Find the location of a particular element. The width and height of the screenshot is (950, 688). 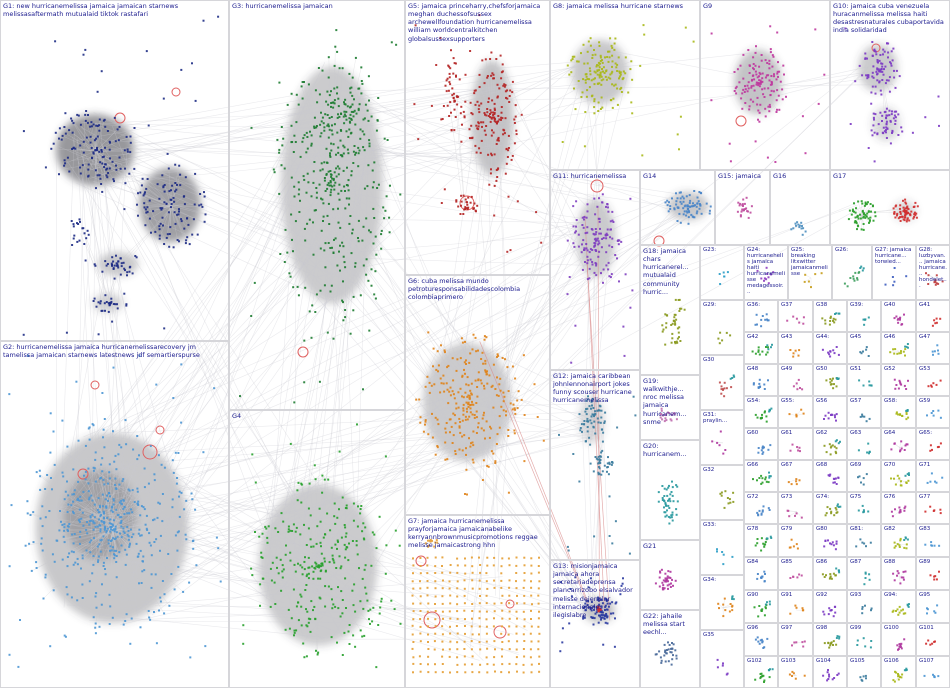

group-panel-g81: G81: is located at coordinates (864, 540).